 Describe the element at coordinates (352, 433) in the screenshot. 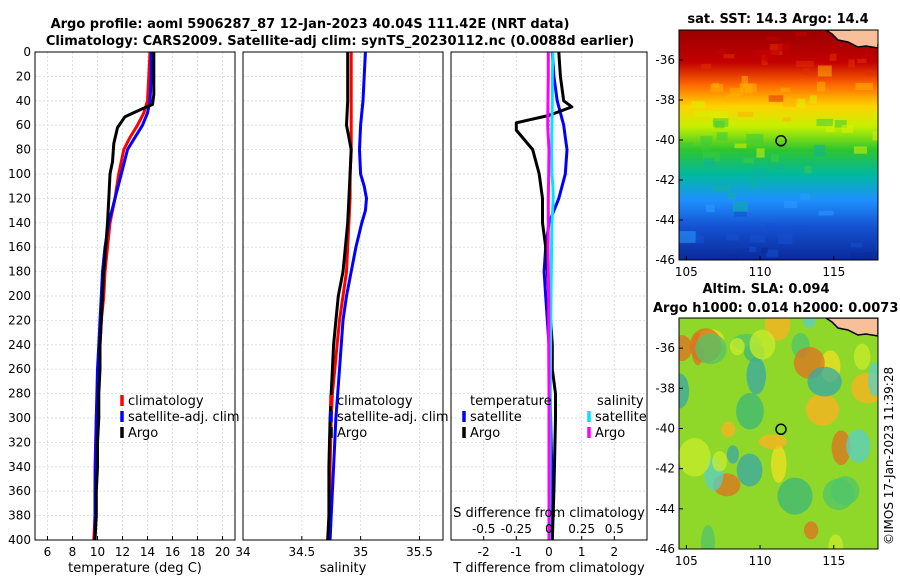

I see `sal-legend-label: Argo` at that location.